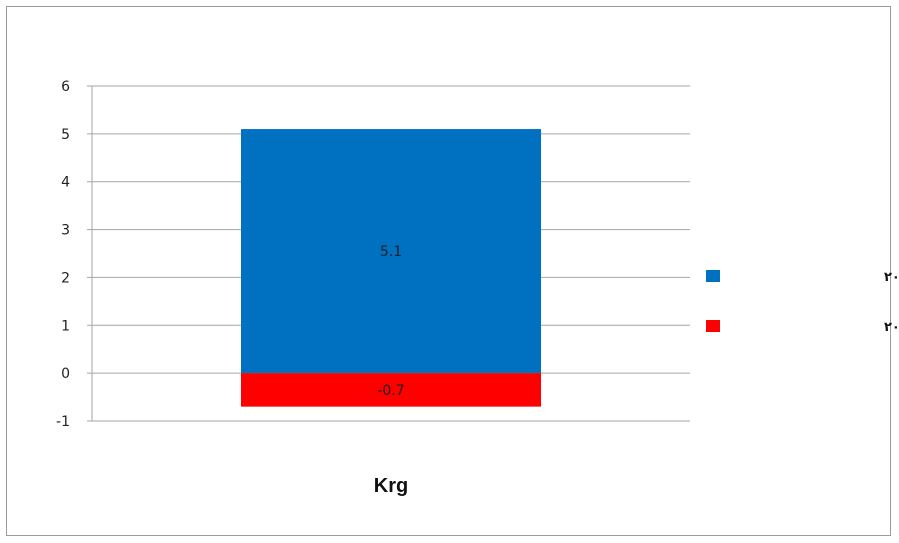  I want to click on legend-label: شوبات / ۲۰۱٤, so click(891, 327).